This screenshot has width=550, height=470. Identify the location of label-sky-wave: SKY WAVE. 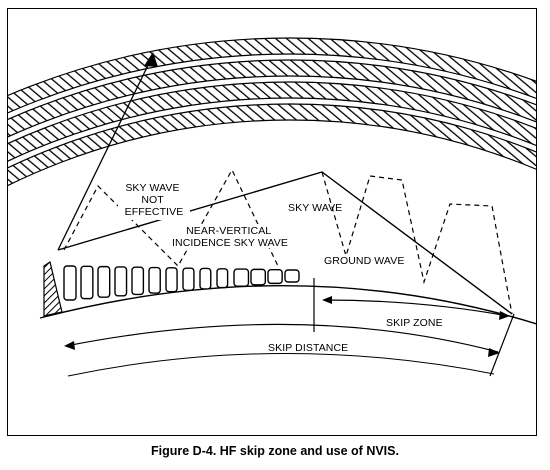
(315, 208).